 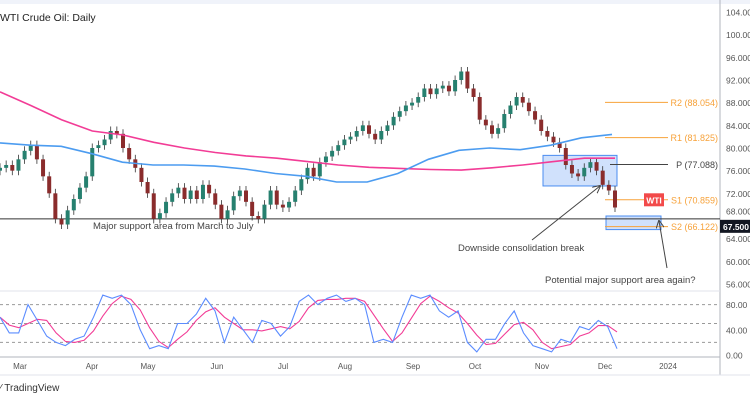 What do you see at coordinates (306, 158) in the screenshot?
I see `moving-average-short-line` at bounding box center [306, 158].